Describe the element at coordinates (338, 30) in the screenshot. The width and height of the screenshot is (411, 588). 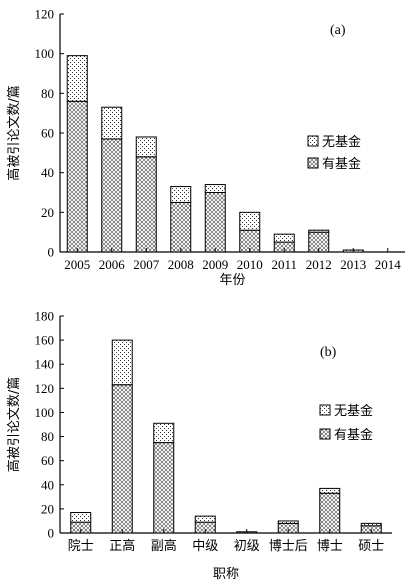
I see `panel-label: (a)` at that location.